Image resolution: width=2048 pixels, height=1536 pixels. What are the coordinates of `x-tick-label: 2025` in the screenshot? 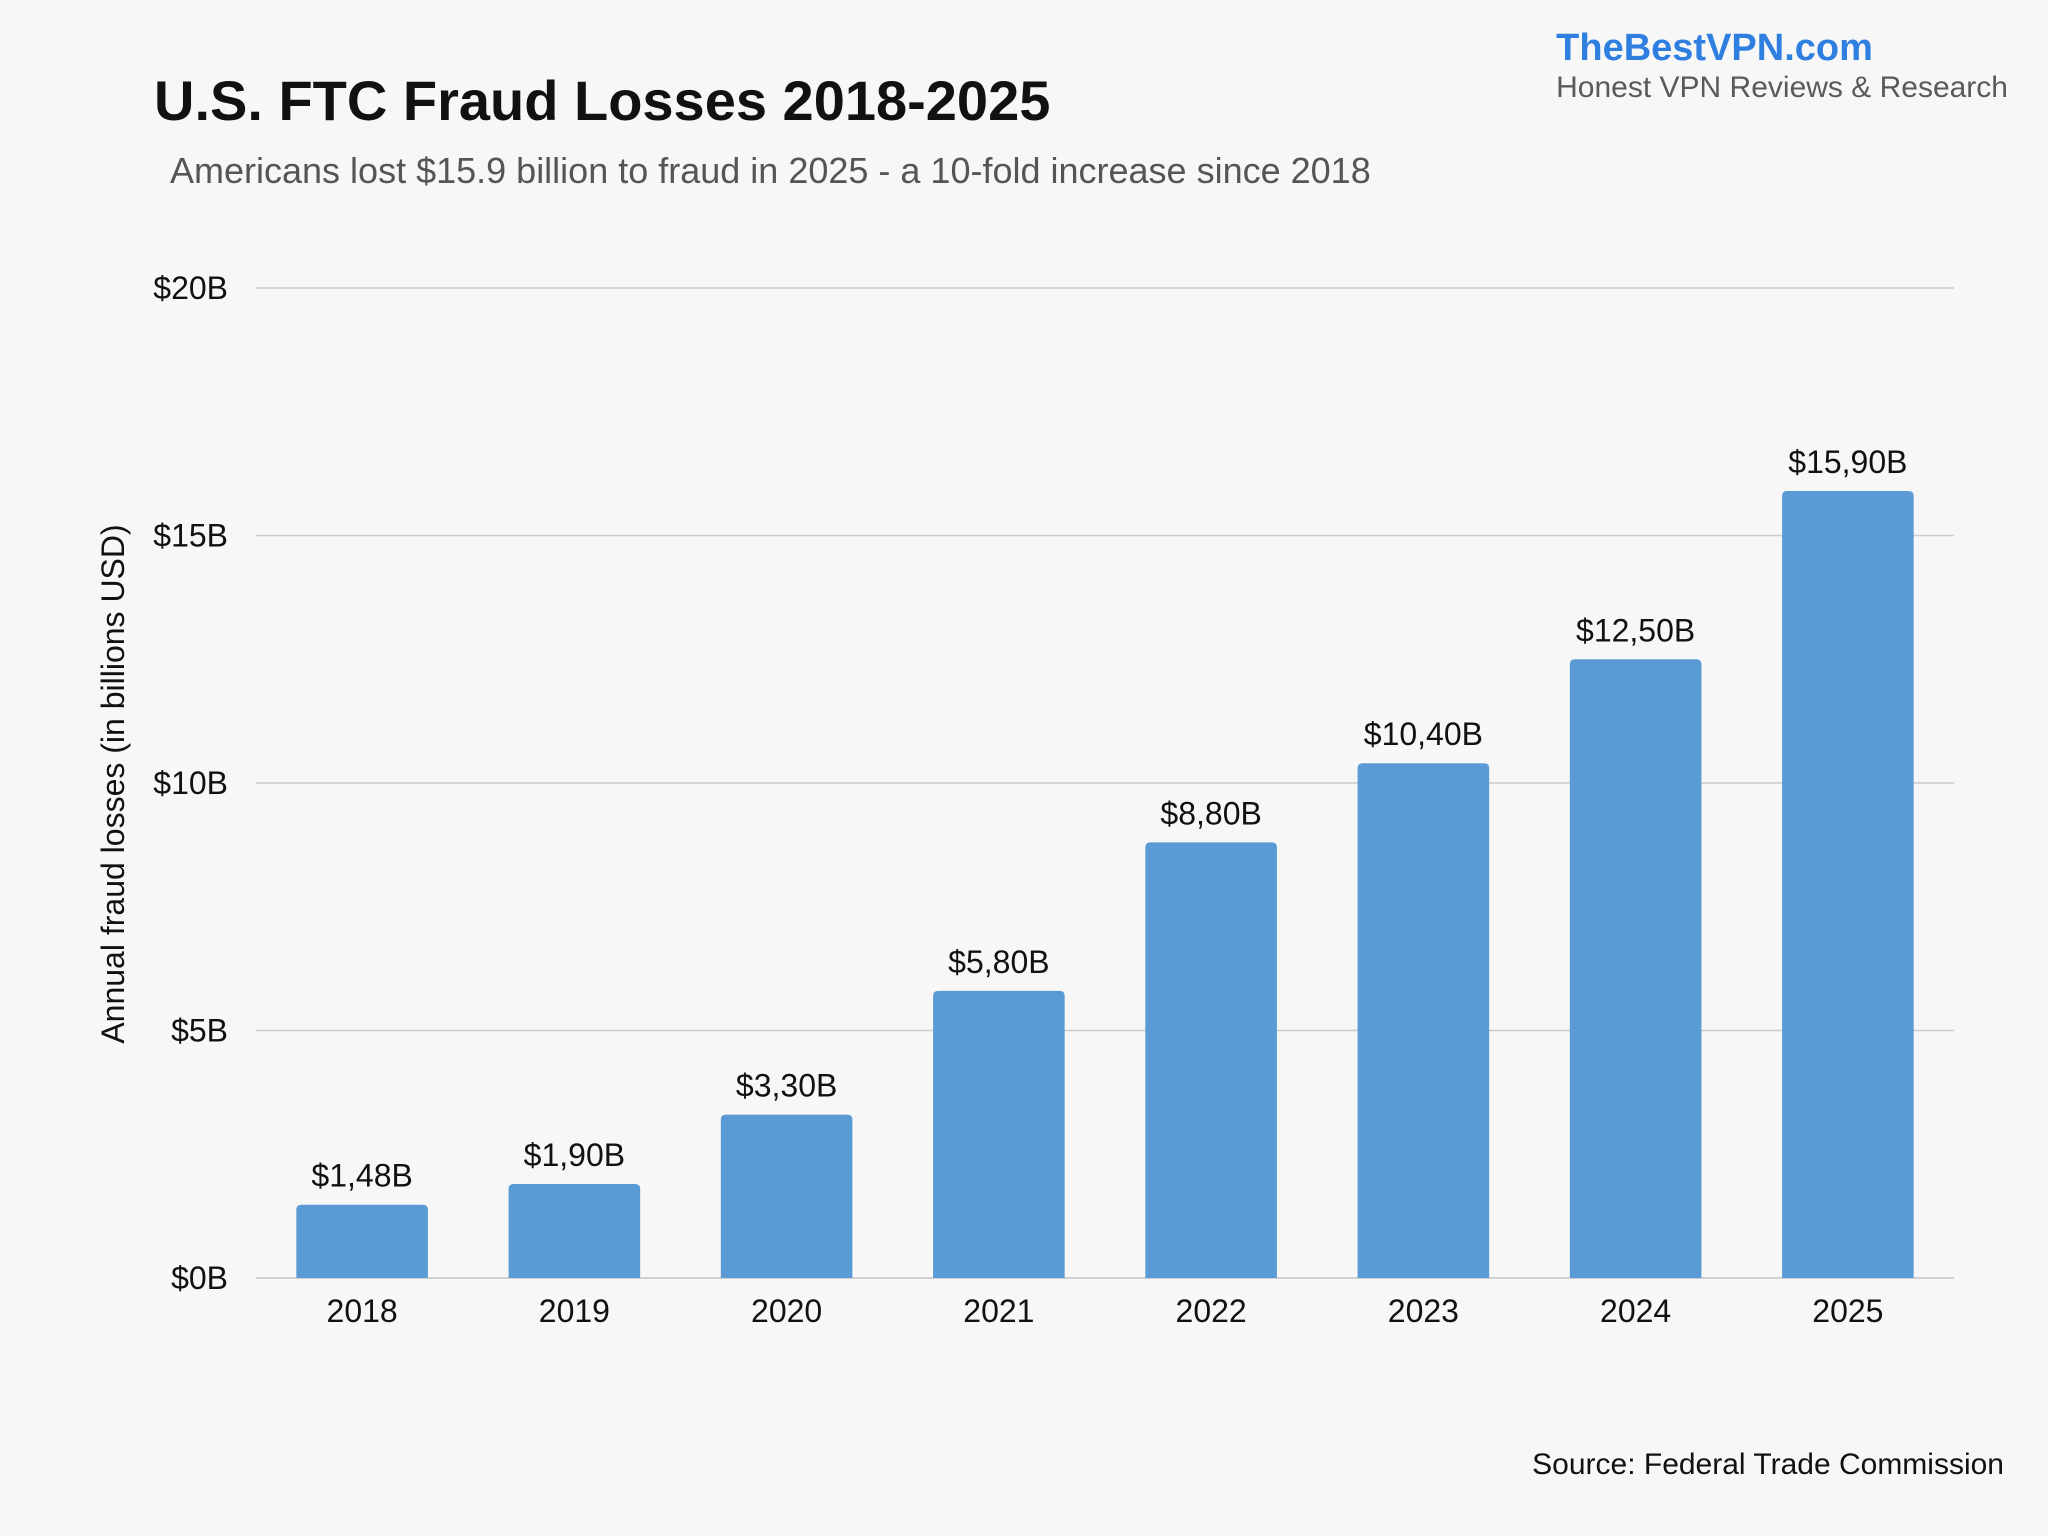 It's located at (1847, 1311).